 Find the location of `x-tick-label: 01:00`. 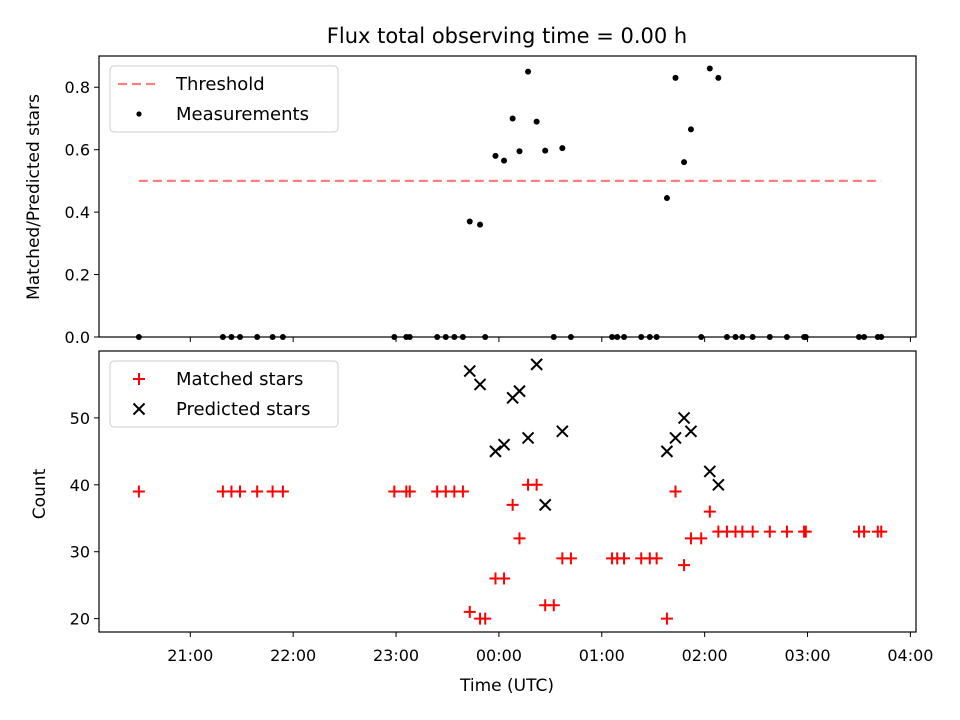

x-tick-label: 01:00 is located at coordinates (602, 655).